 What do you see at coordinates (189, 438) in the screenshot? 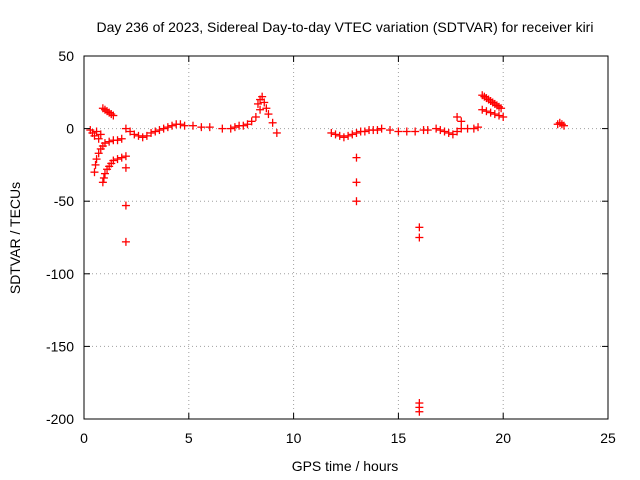
I see `x-tick-label: 5` at bounding box center [189, 438].